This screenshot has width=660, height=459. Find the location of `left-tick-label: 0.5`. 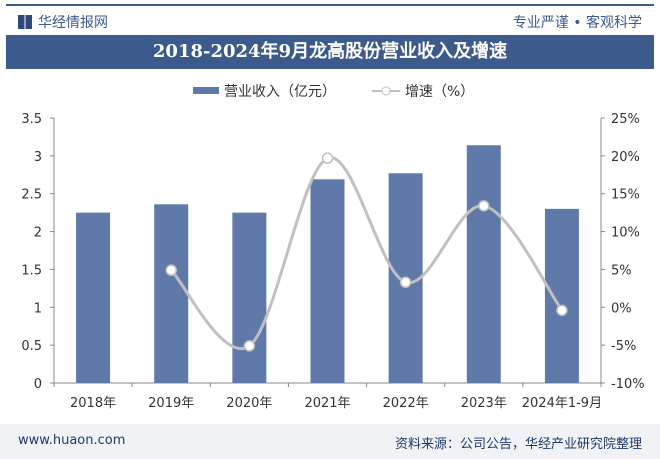

left-tick-label: 0.5 is located at coordinates (31, 346).